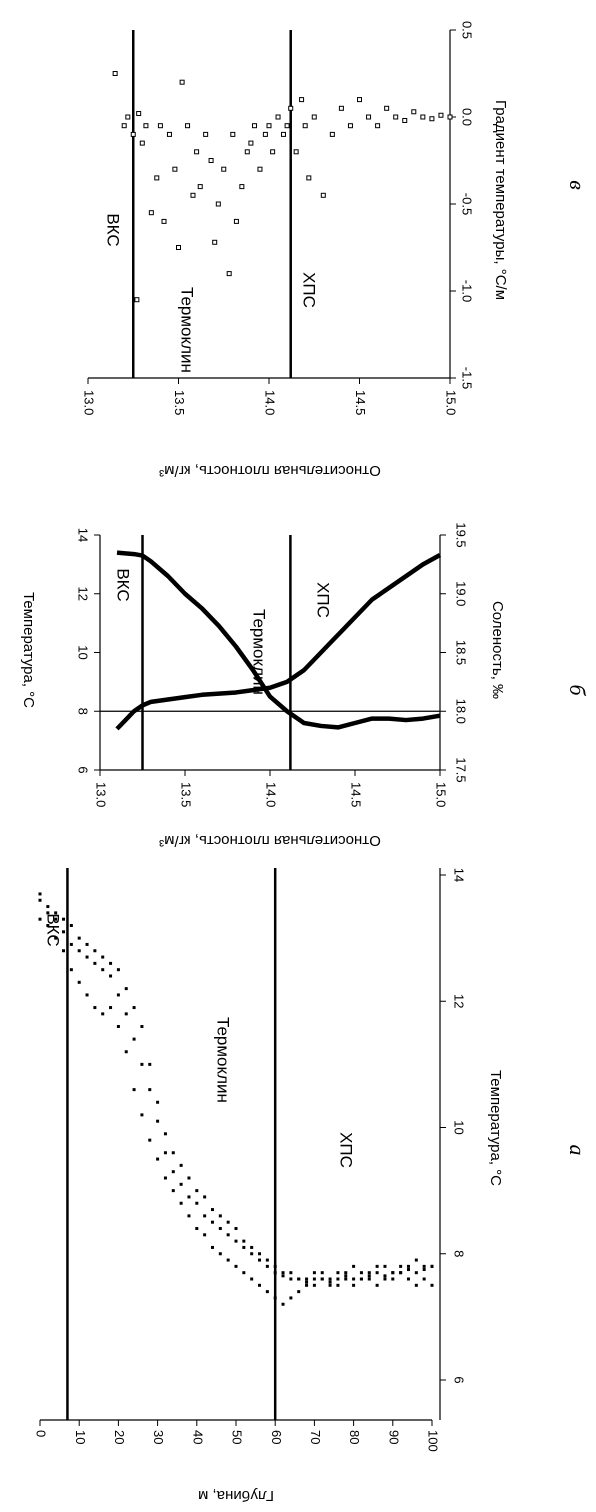 This screenshot has width=596, height=1512. Describe the element at coordinates (459, 1127) in the screenshot. I see `y-tick-label: 10` at that location.